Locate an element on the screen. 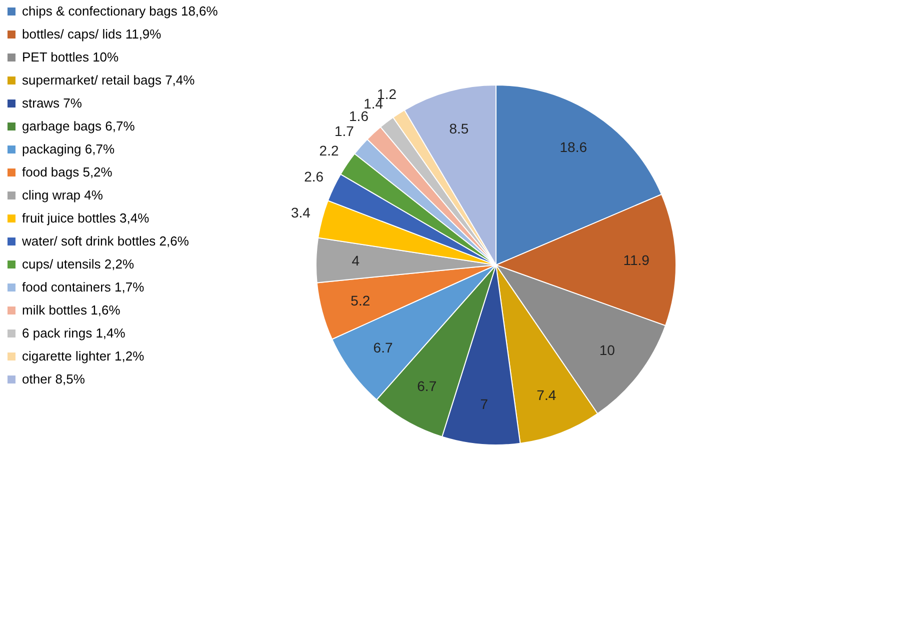  data-label: 10 is located at coordinates (607, 350).